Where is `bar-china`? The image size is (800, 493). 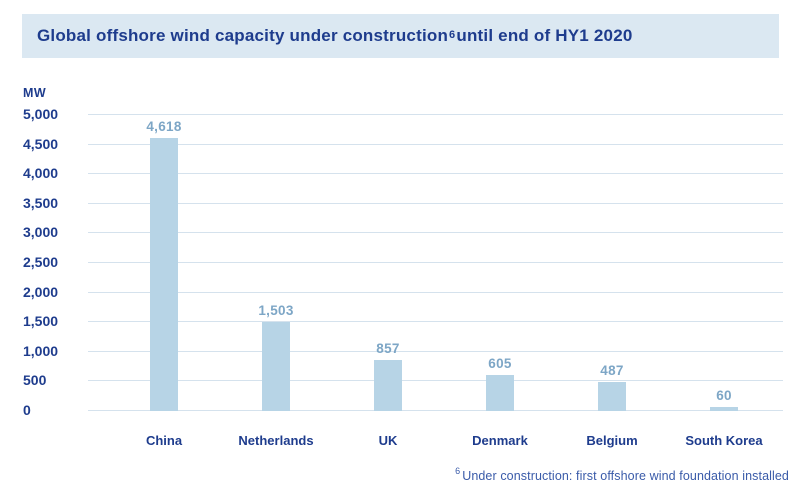 bar-china is located at coordinates (164, 274).